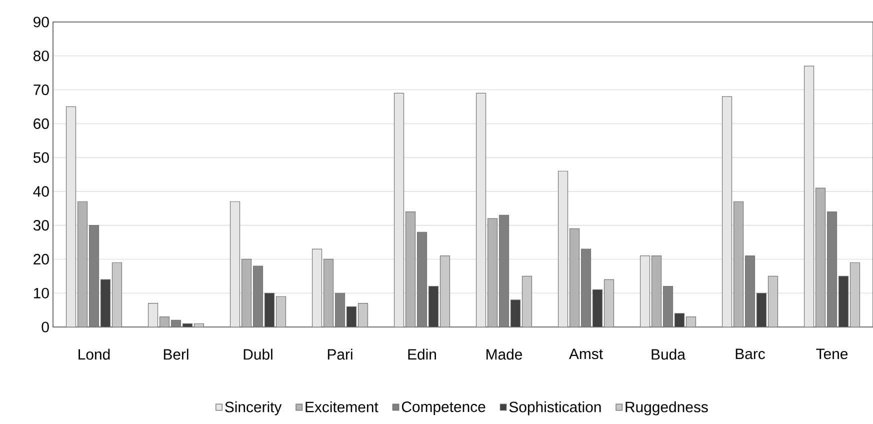 This screenshot has height=424, width=873. I want to click on y-tick-label: 10, so click(41, 293).